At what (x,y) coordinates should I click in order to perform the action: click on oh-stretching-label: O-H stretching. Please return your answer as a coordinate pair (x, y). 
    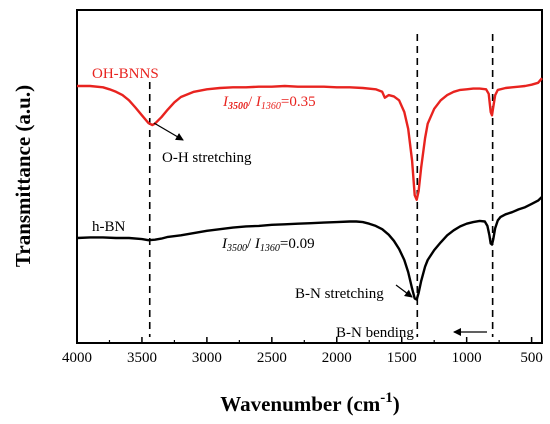
    Looking at the image, I should click on (207, 158).